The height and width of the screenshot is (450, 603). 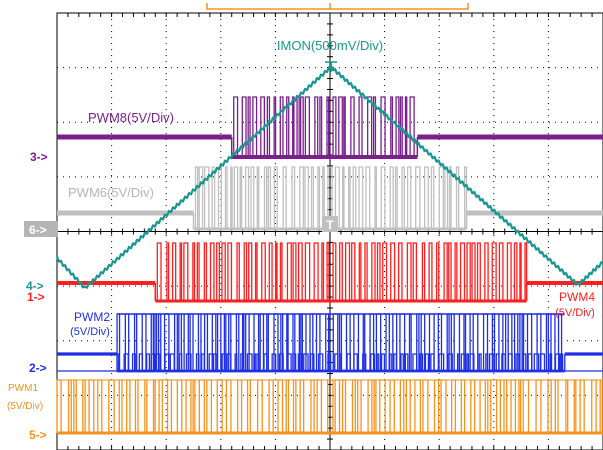 I want to click on pwm1-sublabel: (5V/Div), so click(x=25, y=406).